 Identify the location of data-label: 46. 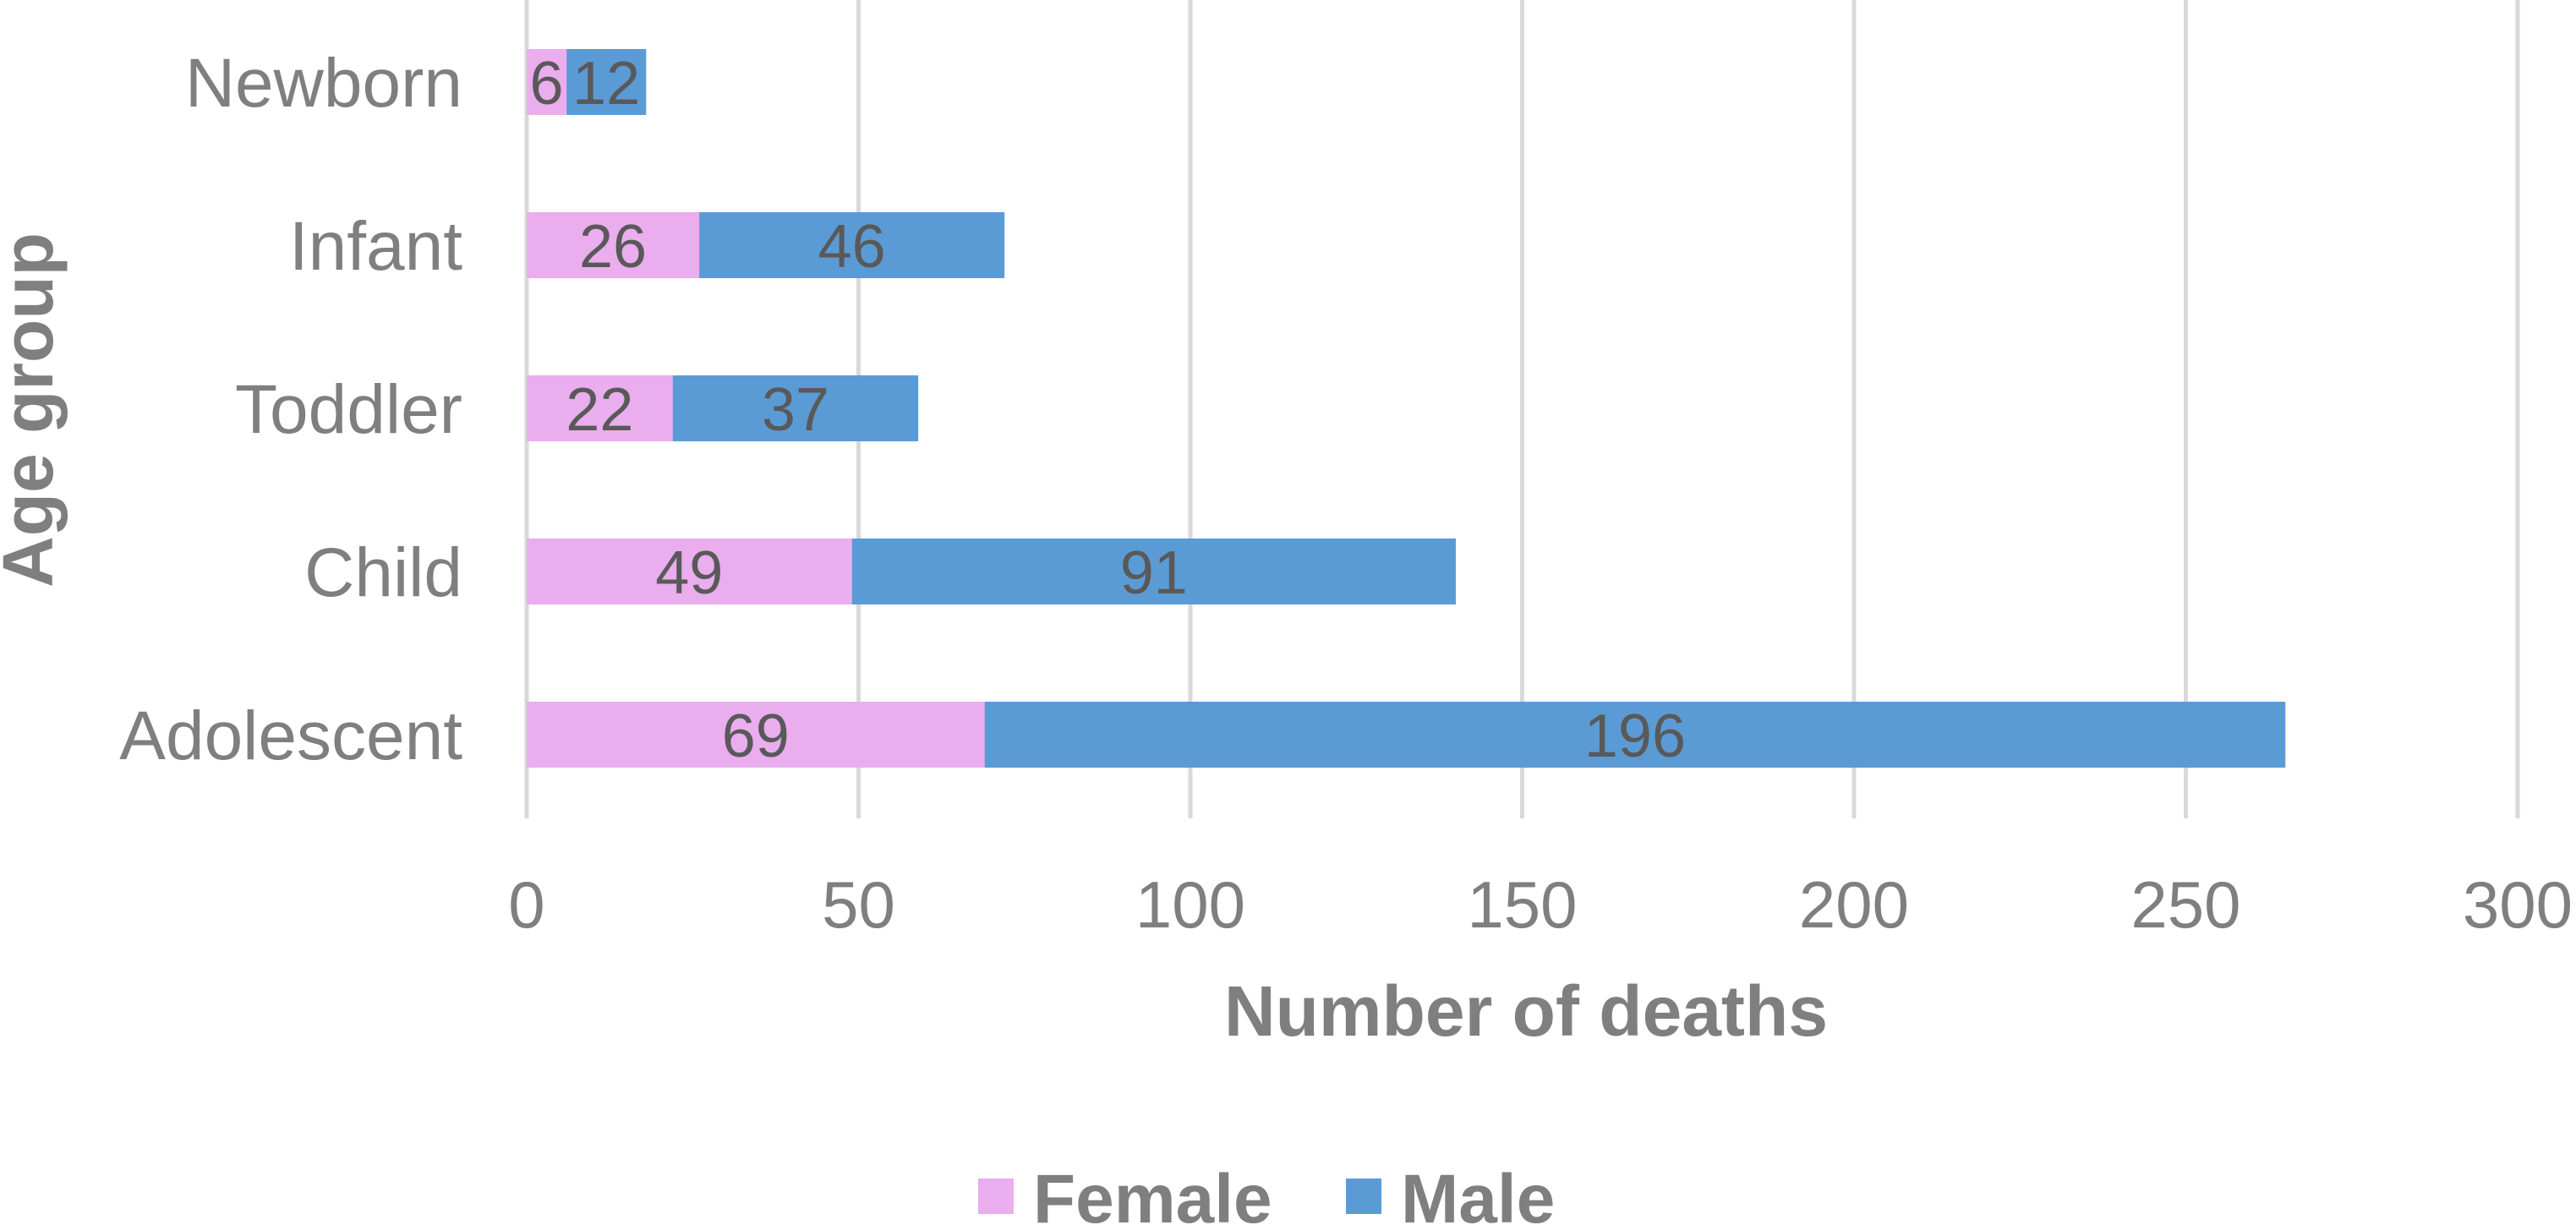
(852, 247).